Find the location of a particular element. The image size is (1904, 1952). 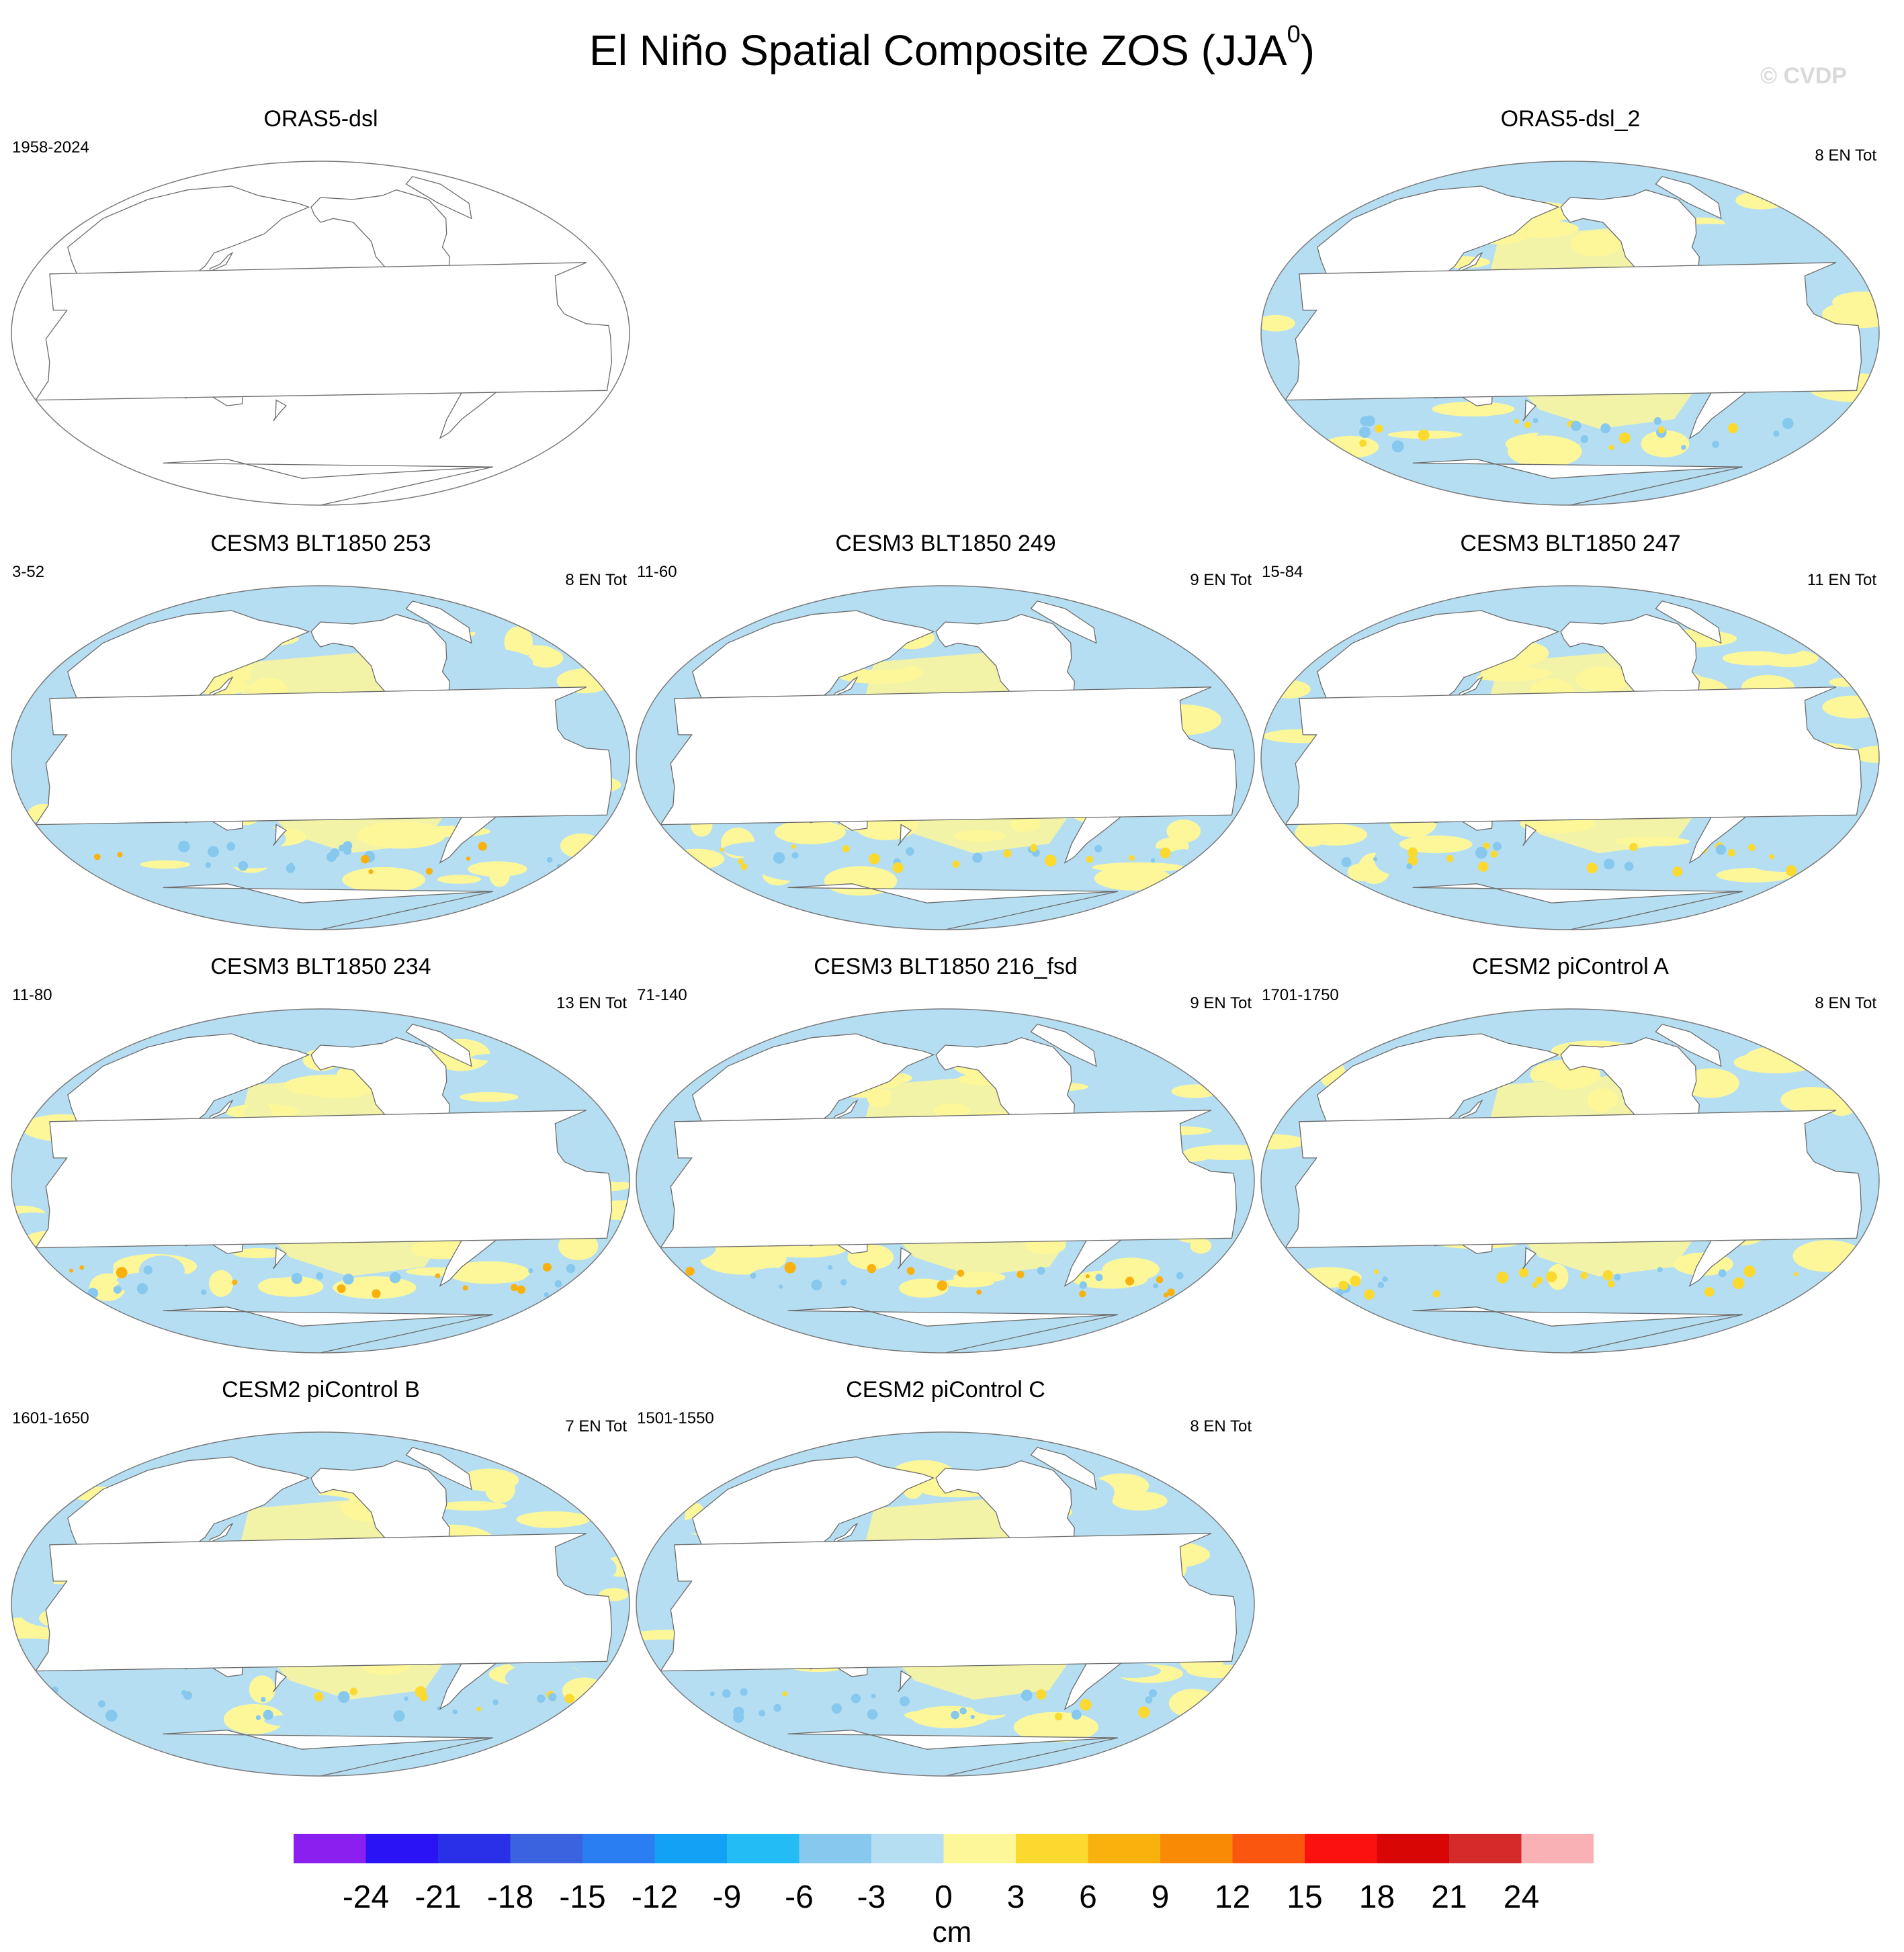

map-border is located at coordinates (321, 1604).